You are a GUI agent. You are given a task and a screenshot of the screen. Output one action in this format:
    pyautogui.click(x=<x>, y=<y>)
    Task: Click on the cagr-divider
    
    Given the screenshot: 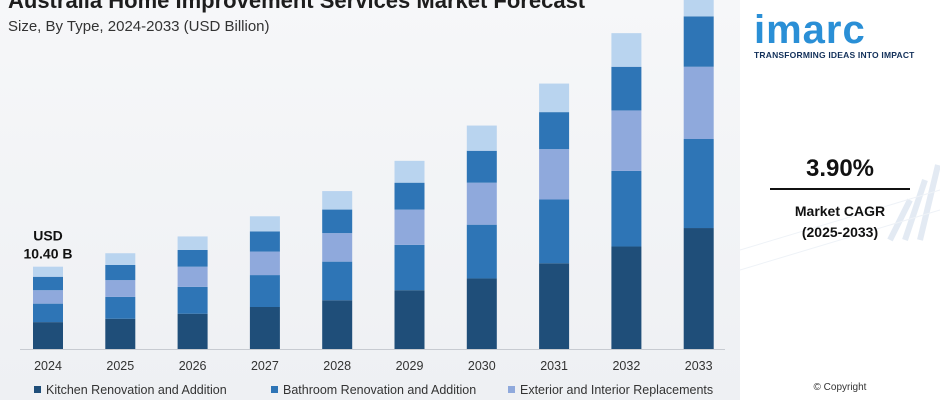 What is the action you would take?
    pyautogui.click(x=840, y=189)
    